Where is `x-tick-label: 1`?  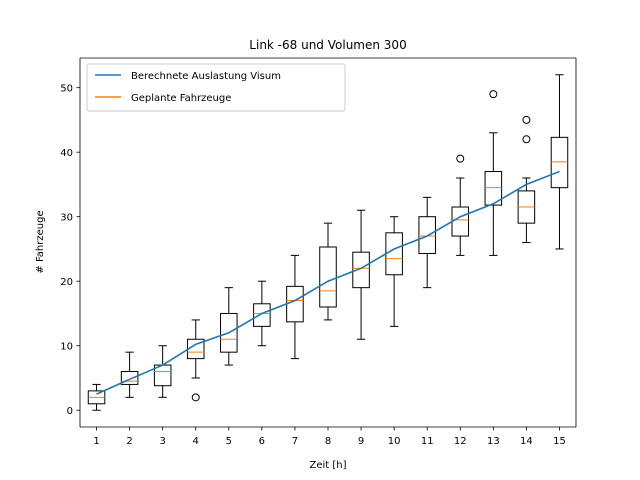 x-tick-label: 1 is located at coordinates (96, 441).